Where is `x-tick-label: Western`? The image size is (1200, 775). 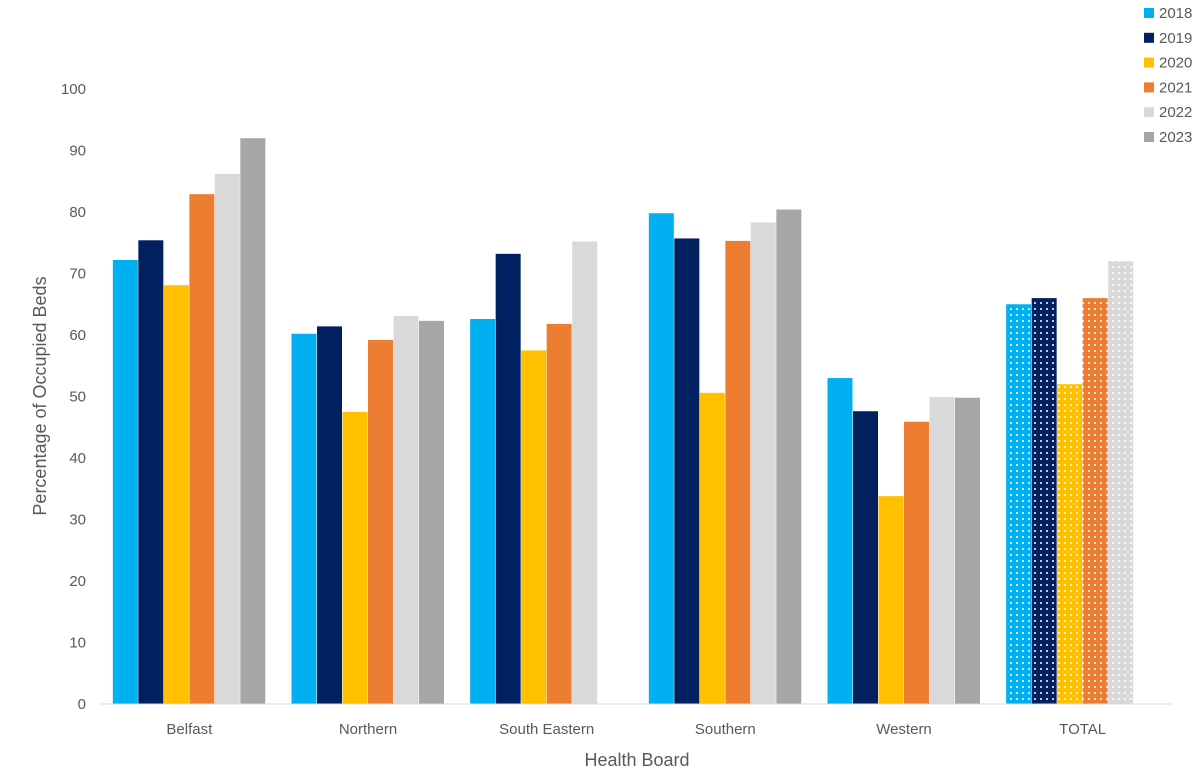
x-tick-label: Western is located at coordinates (904, 729).